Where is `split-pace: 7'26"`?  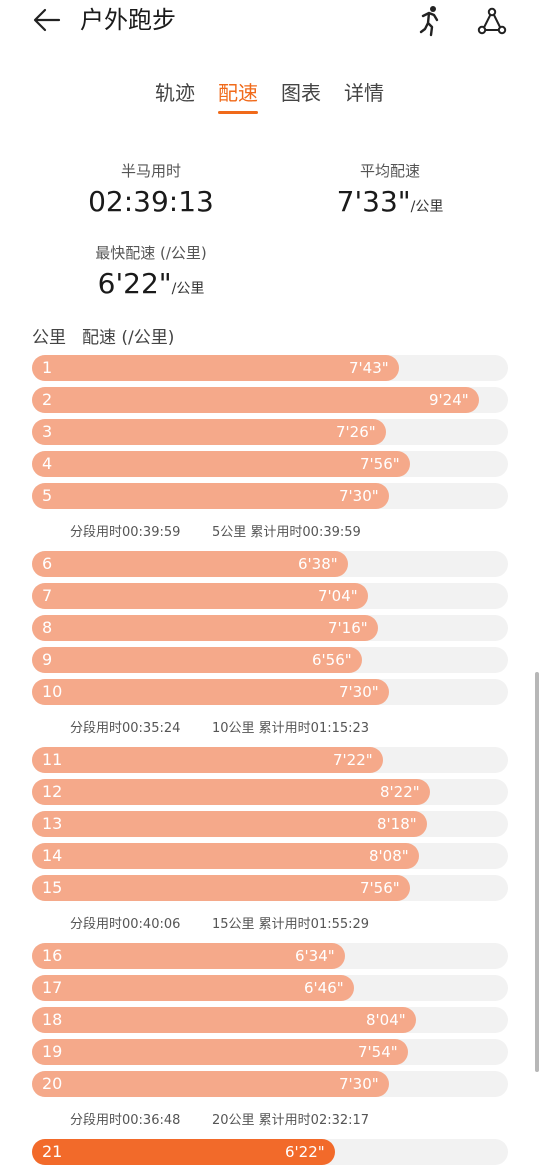
split-pace: 7'26" is located at coordinates (356, 432).